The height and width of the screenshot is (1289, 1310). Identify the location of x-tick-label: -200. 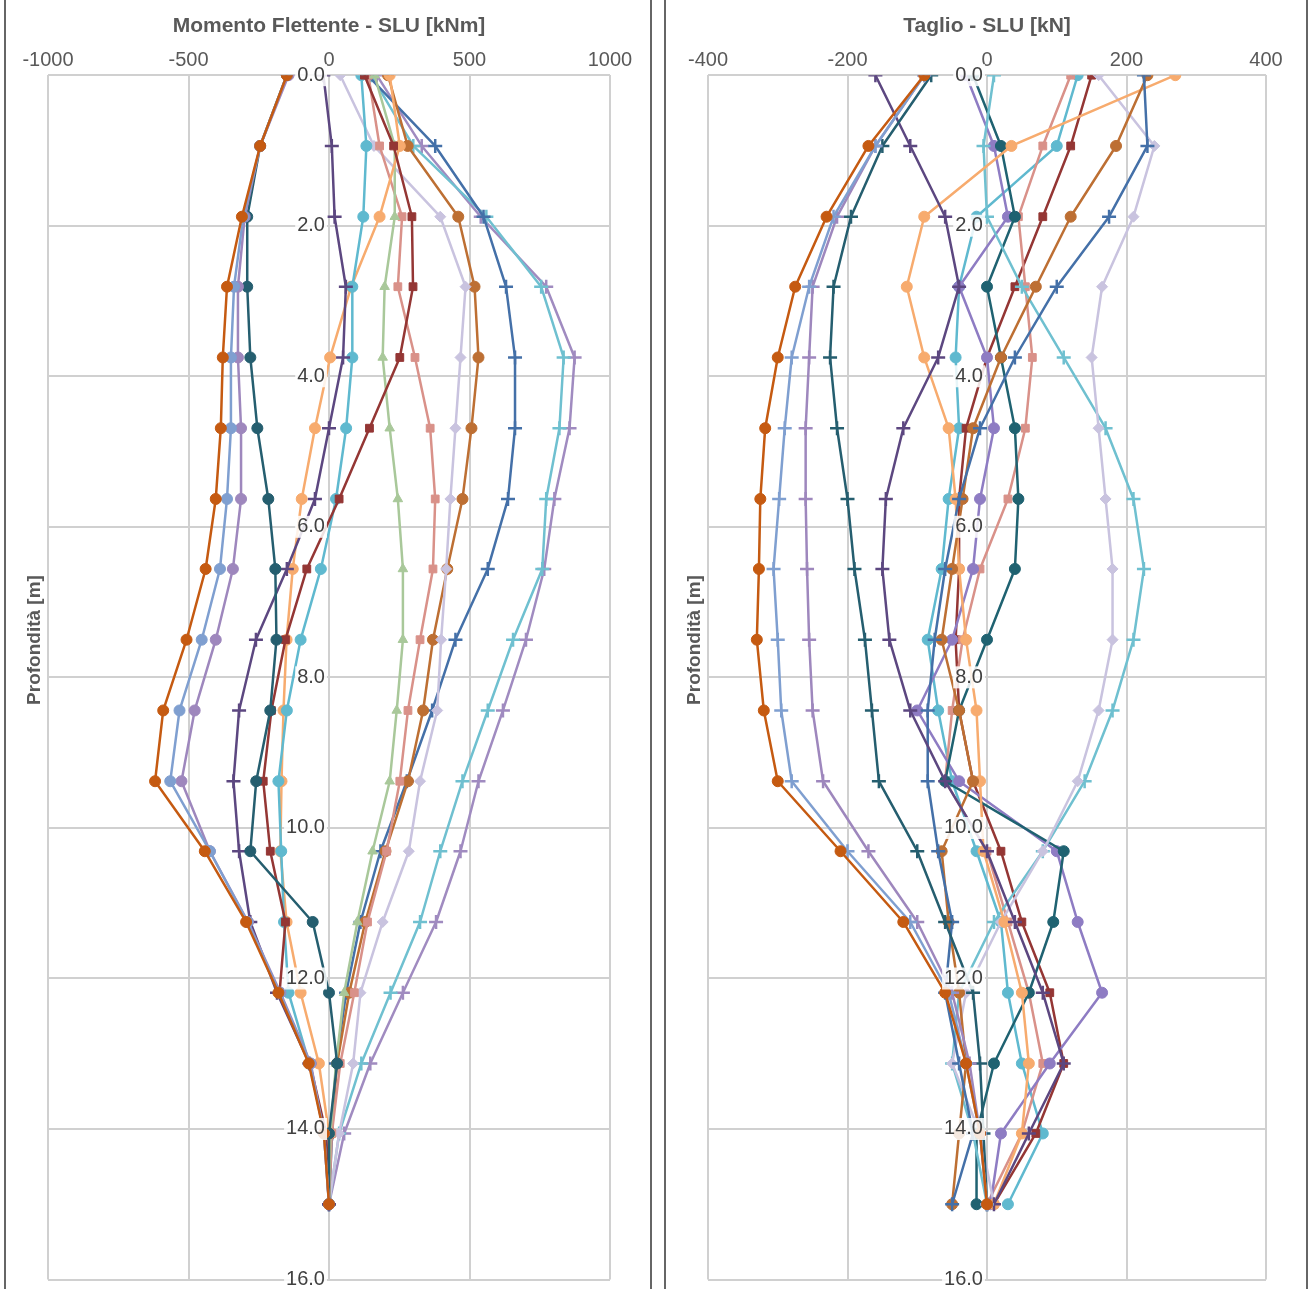
(847, 58).